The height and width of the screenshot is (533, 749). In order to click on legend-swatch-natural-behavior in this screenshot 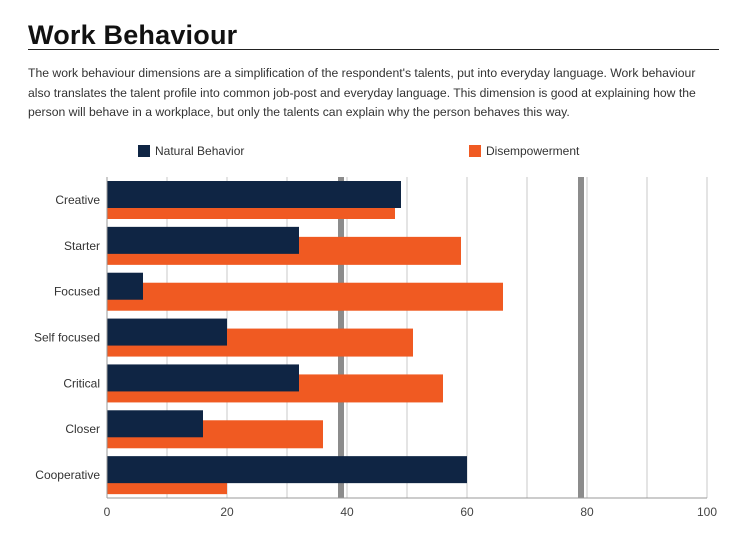, I will do `click(144, 151)`.